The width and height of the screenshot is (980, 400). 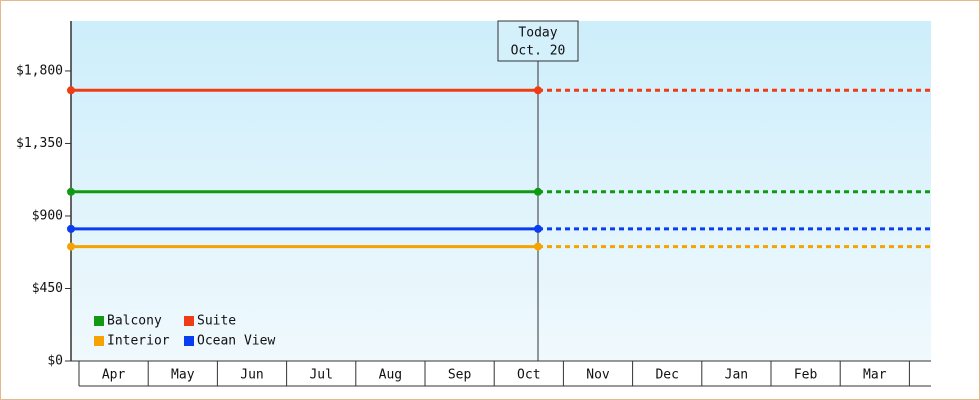 What do you see at coordinates (47, 215) in the screenshot?
I see `y-tick-label: $900` at bounding box center [47, 215].